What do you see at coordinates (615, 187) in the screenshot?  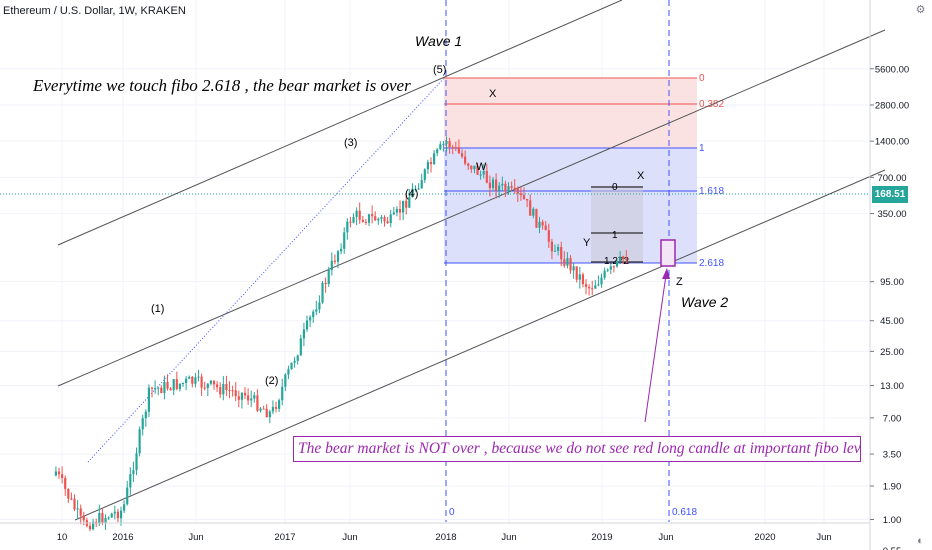 I see `fib-ext-label-0: 0` at bounding box center [615, 187].